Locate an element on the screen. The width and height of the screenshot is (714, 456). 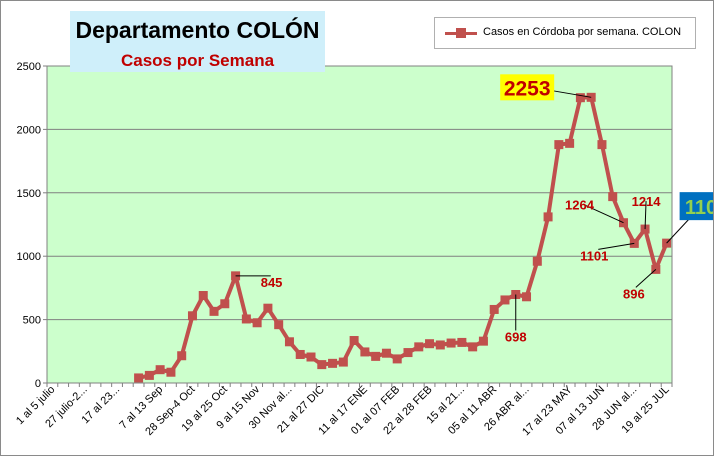
title-box: Departamento COLÓN Casos por Semana is located at coordinates (197, 41).